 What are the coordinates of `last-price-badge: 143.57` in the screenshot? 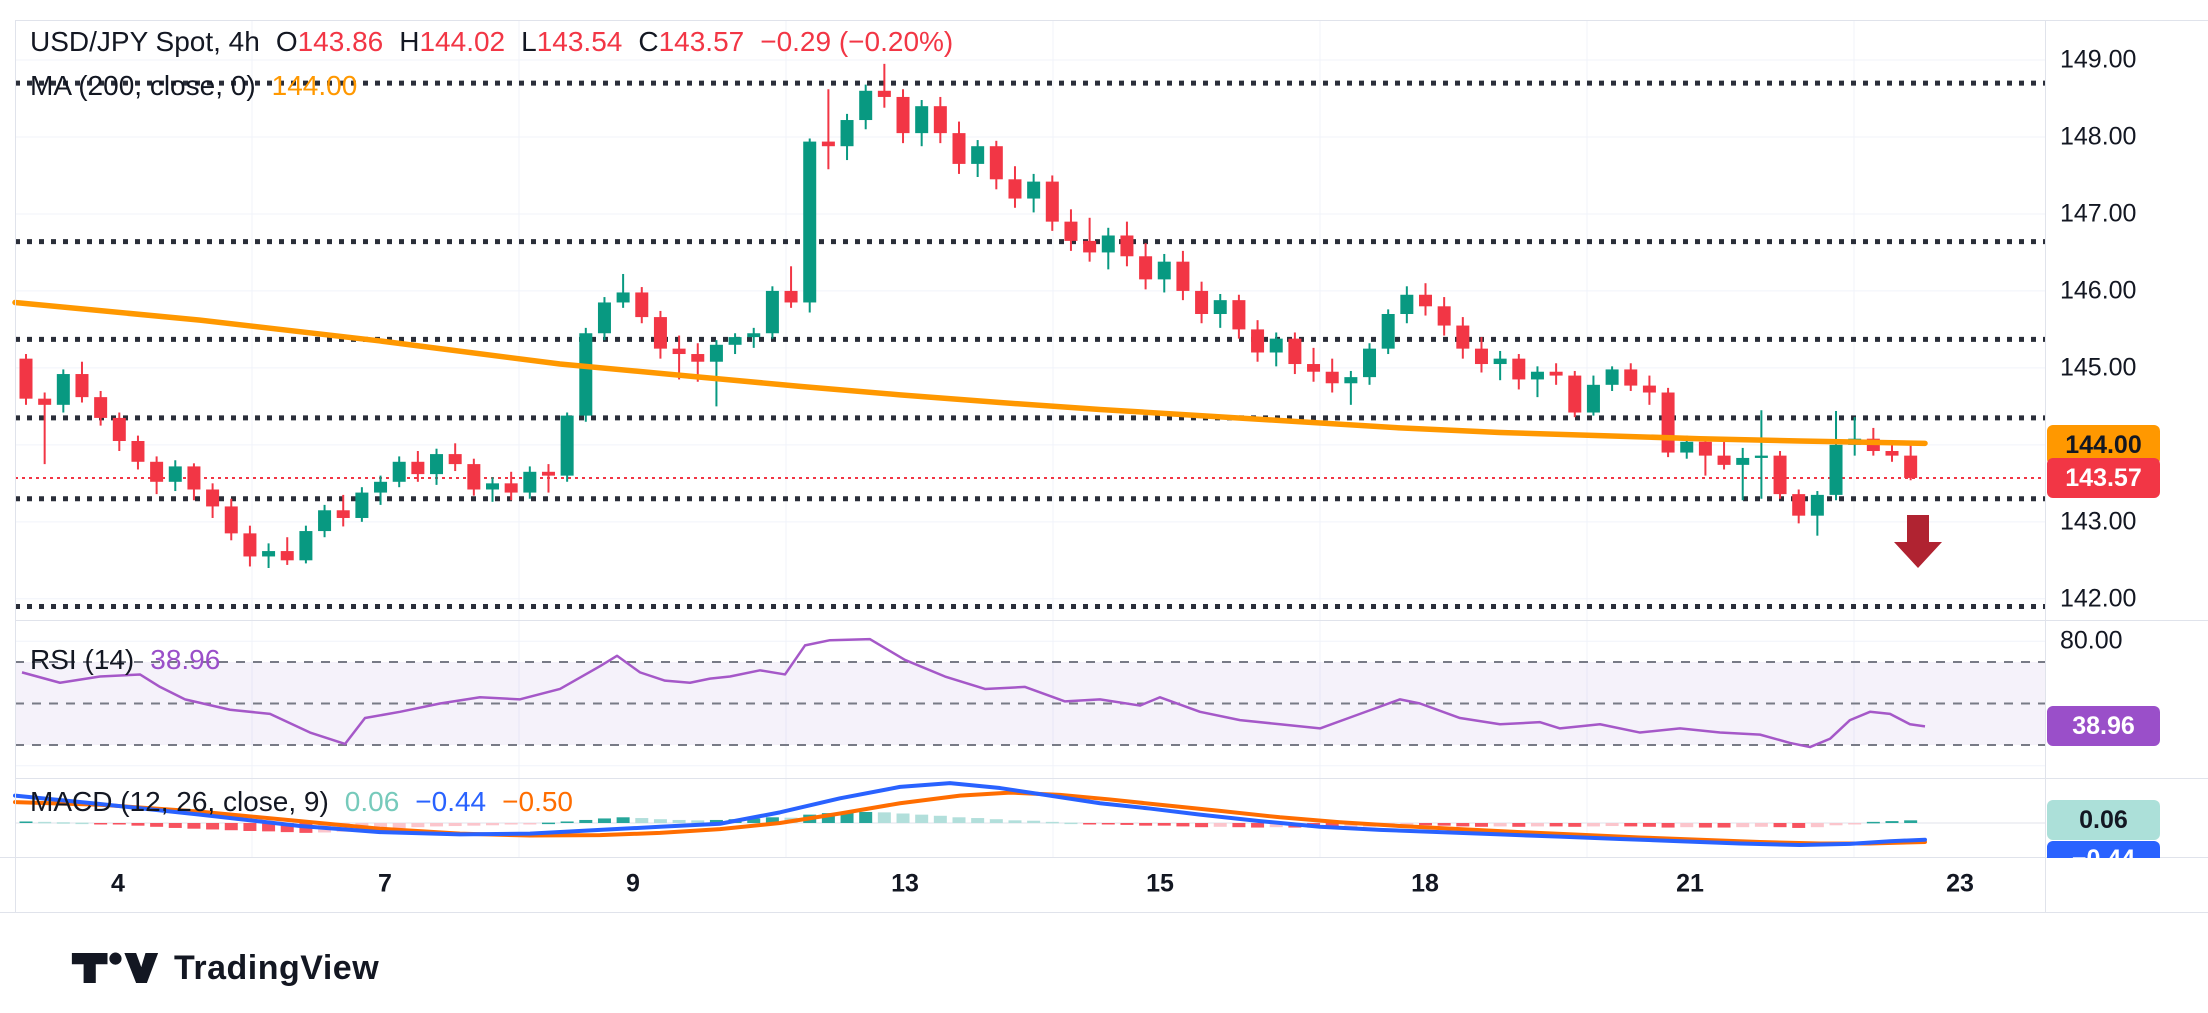 It's located at (2103, 478).